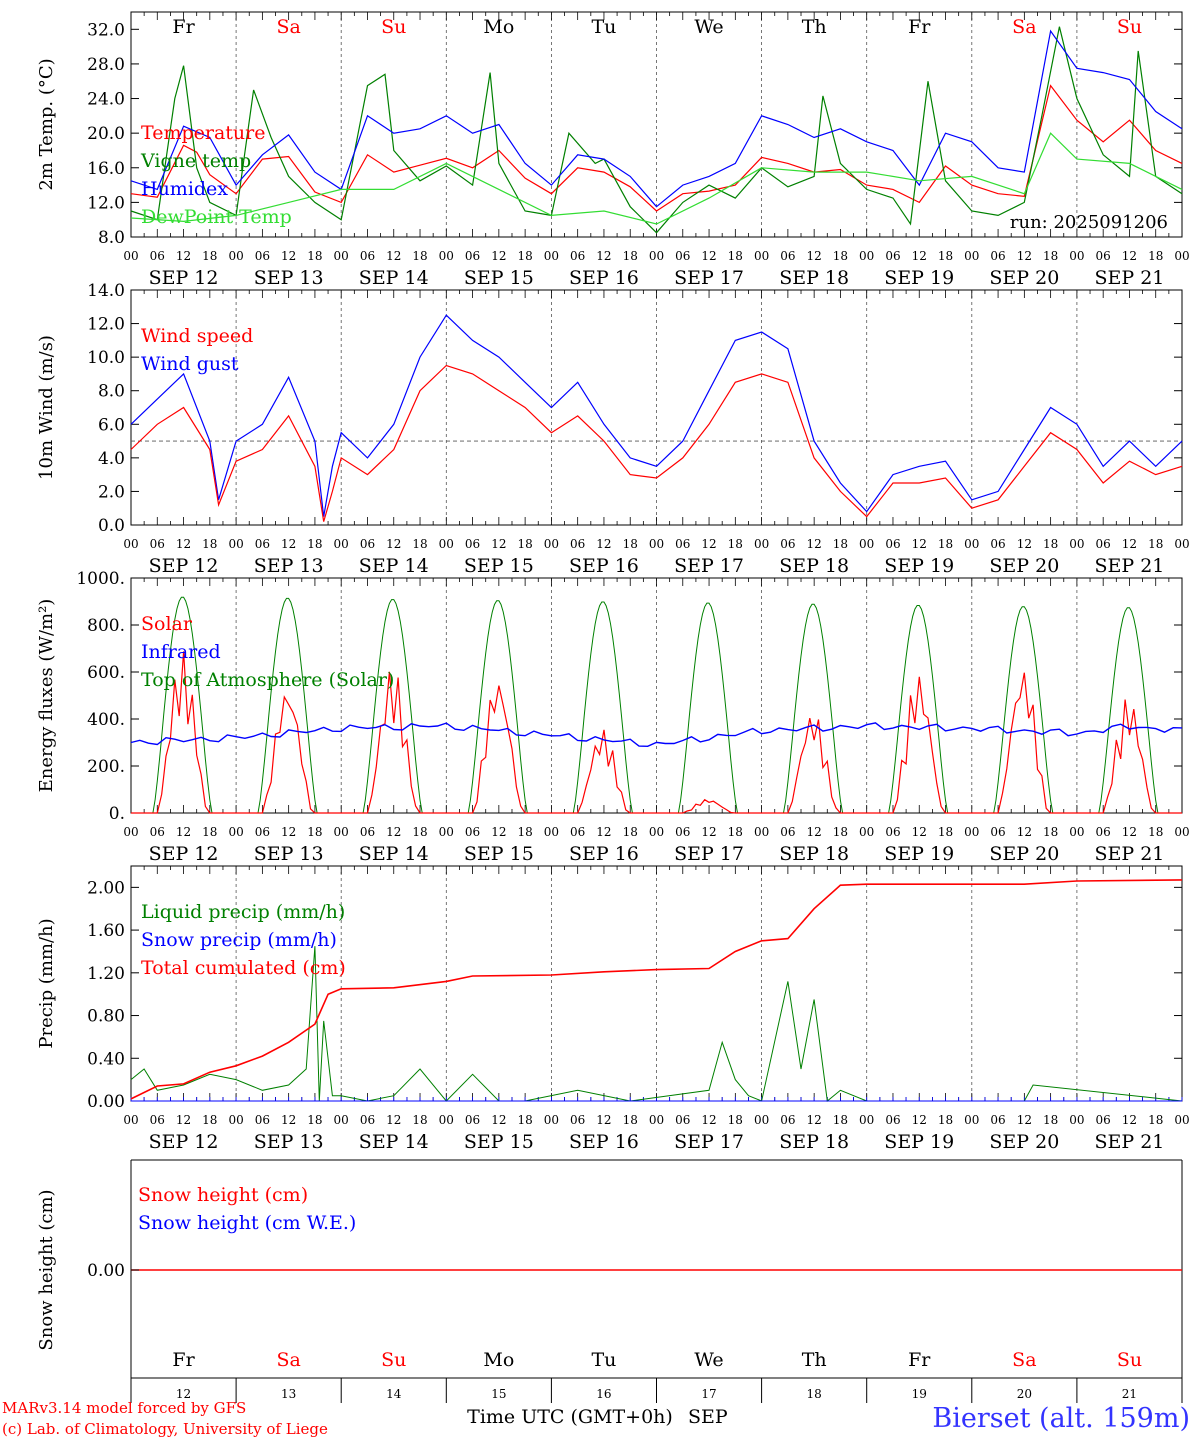 Image resolution: width=1194 pixels, height=1440 pixels. I want to click on panel-0-y-tick-label: 8.0, so click(111, 238).